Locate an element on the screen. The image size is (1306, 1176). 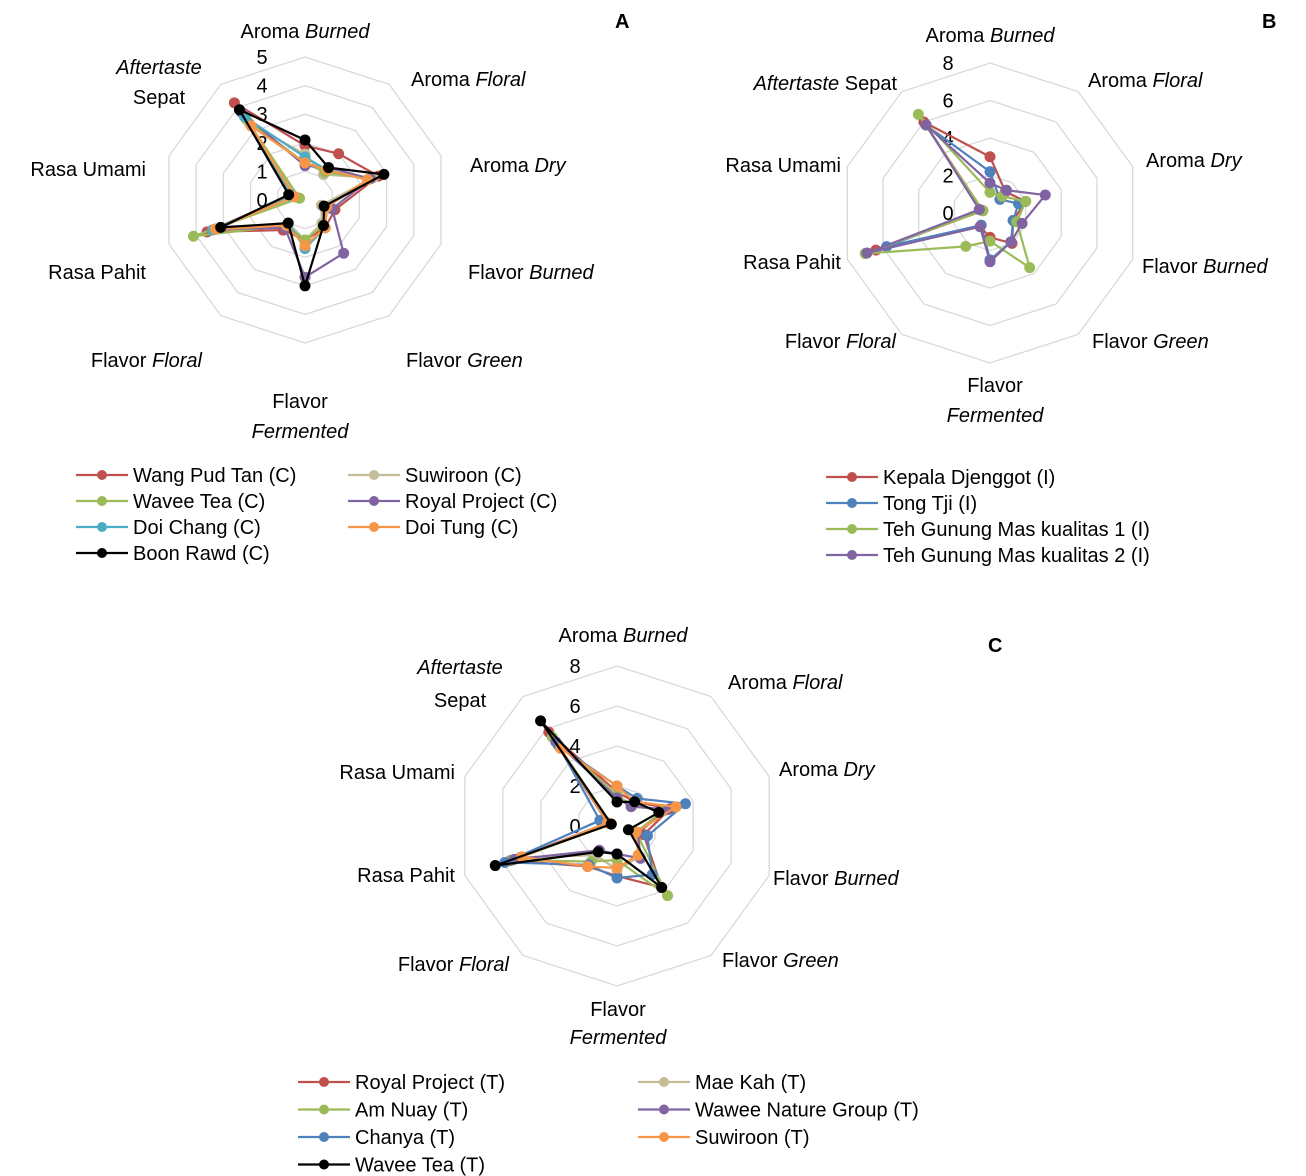
panel-letter-c: C is located at coordinates (995, 646).